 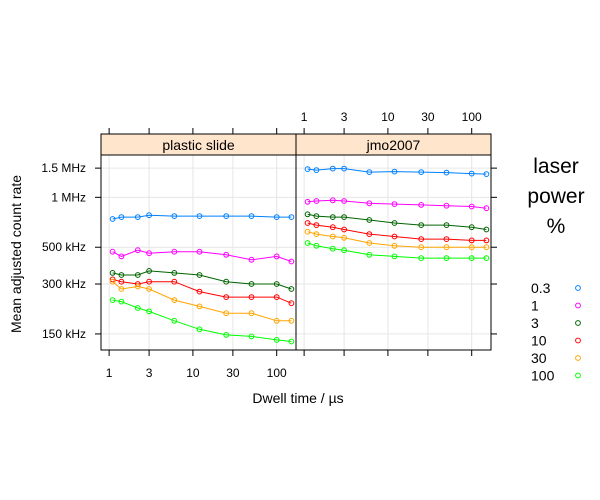 I want to click on legend-entry: 30, so click(x=556, y=358).